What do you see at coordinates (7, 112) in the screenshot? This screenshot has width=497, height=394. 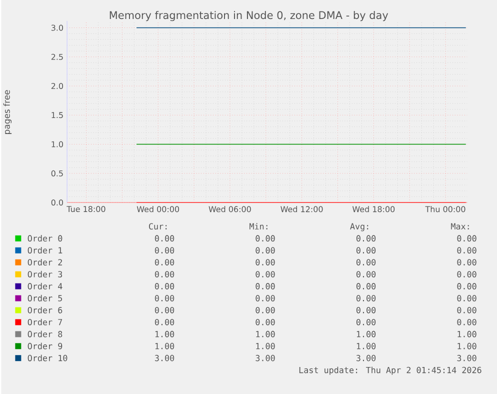 I see `y-axis-title: pages free` at bounding box center [7, 112].